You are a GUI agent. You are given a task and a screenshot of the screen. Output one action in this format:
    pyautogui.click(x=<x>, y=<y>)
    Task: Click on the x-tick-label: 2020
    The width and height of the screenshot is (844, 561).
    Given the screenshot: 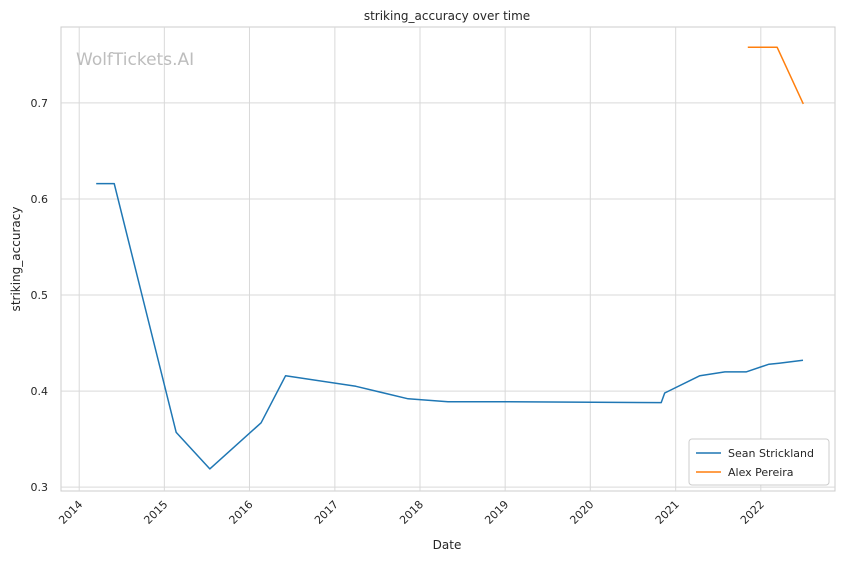 What is the action you would take?
    pyautogui.click(x=581, y=512)
    